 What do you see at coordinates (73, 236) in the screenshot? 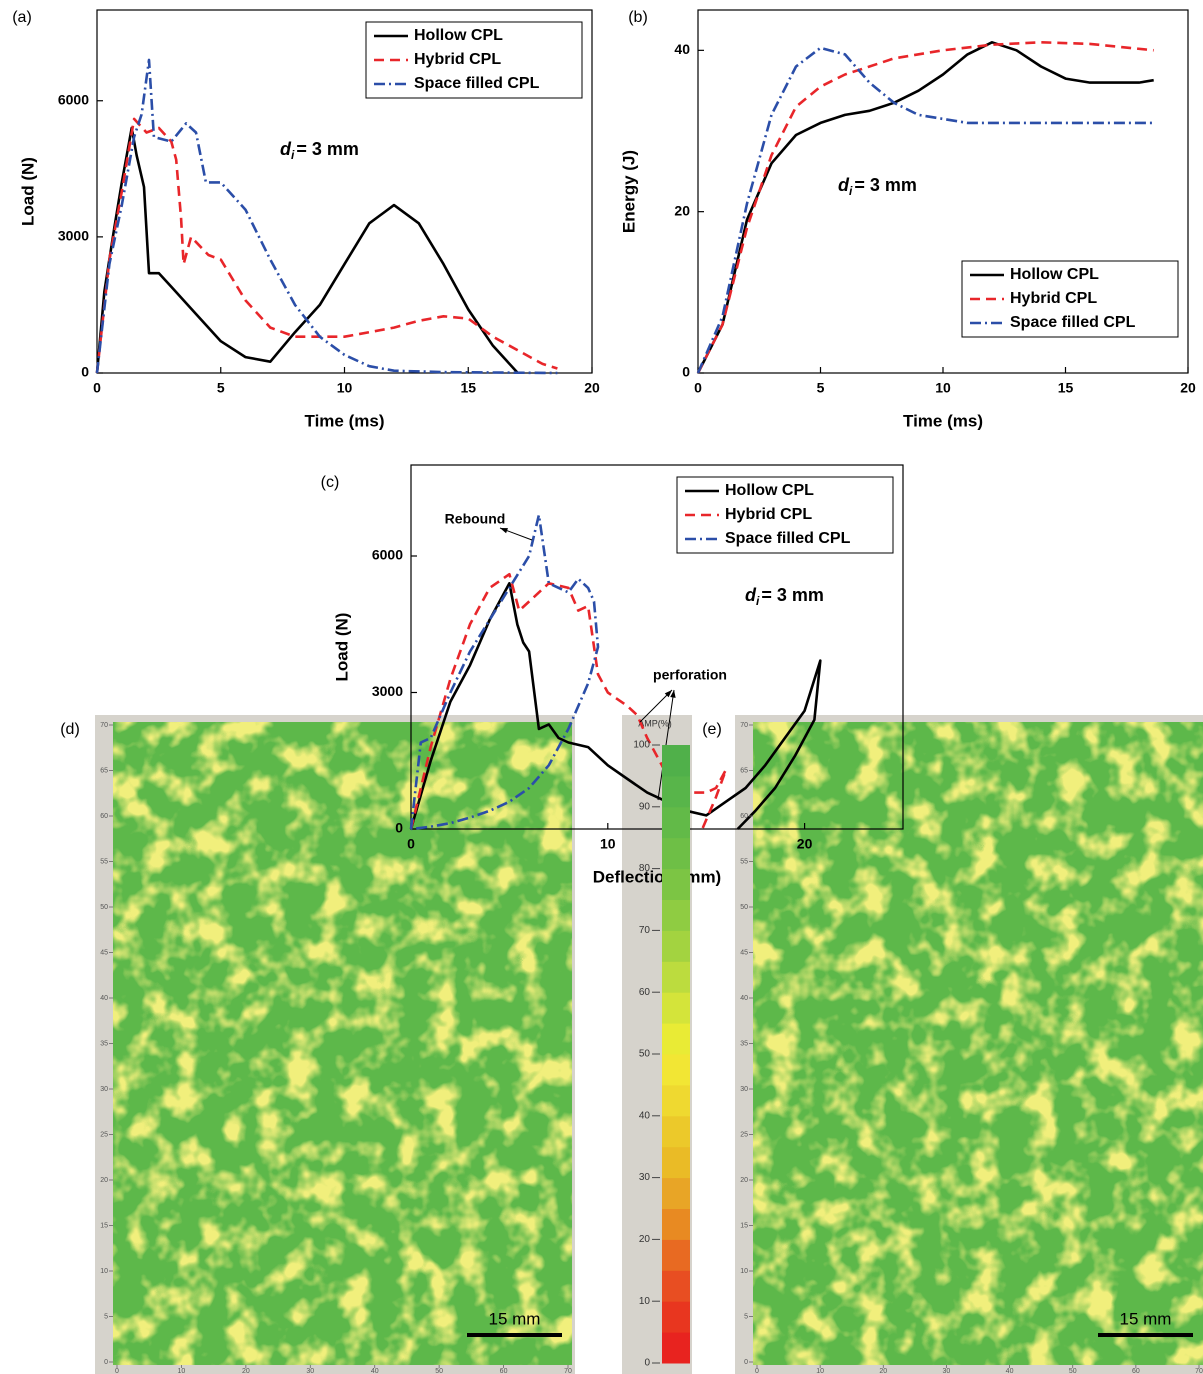
I see `y-tick-label: 3000` at bounding box center [73, 236].